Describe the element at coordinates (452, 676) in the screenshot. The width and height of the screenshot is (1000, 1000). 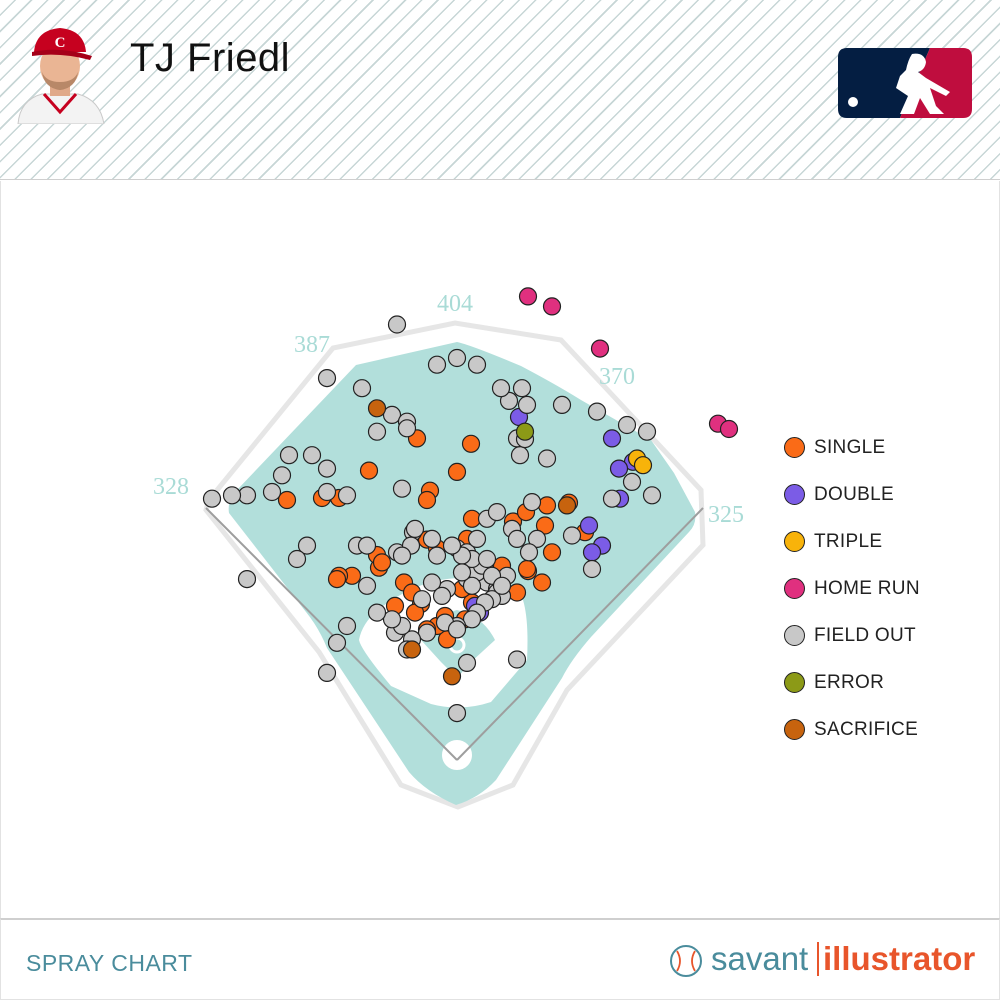
I see `sacrifice-point` at that location.